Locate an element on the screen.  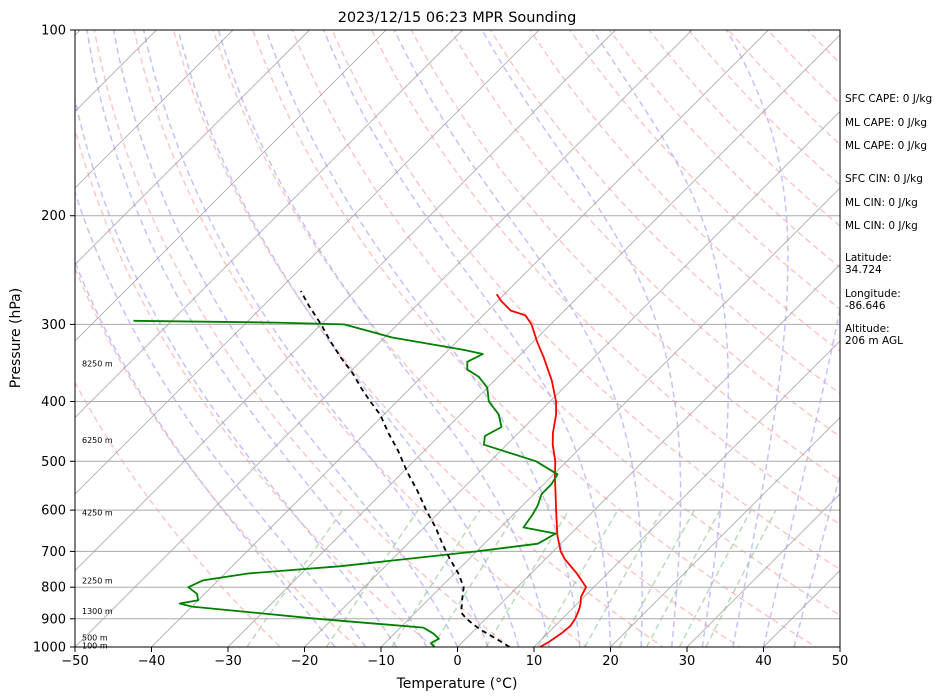
longitude-value: -86.646 is located at coordinates (865, 306).